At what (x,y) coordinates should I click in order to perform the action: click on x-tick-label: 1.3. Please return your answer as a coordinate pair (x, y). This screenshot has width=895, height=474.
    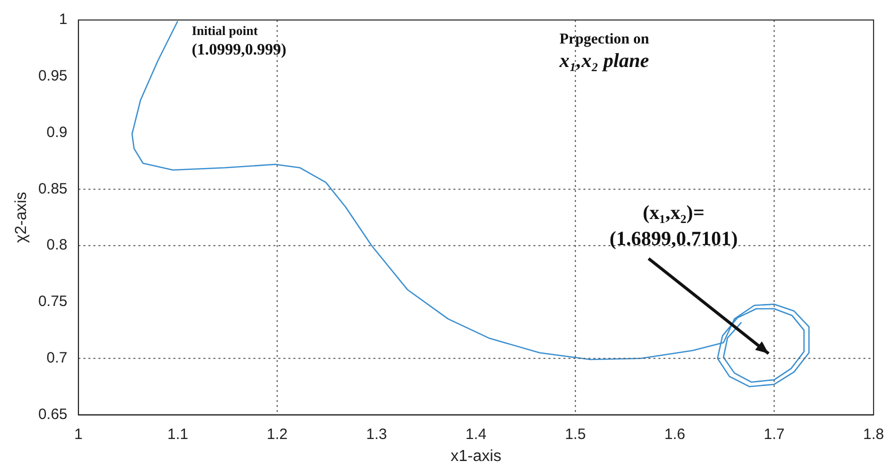
    Looking at the image, I should click on (377, 434).